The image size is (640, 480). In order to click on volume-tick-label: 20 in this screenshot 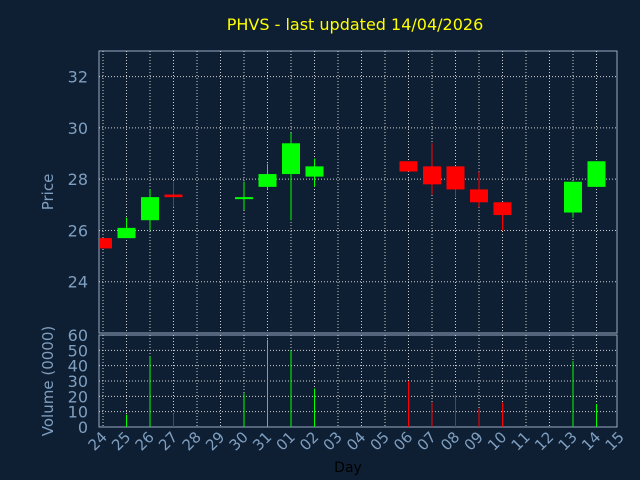, I will do `click(78, 396)`.